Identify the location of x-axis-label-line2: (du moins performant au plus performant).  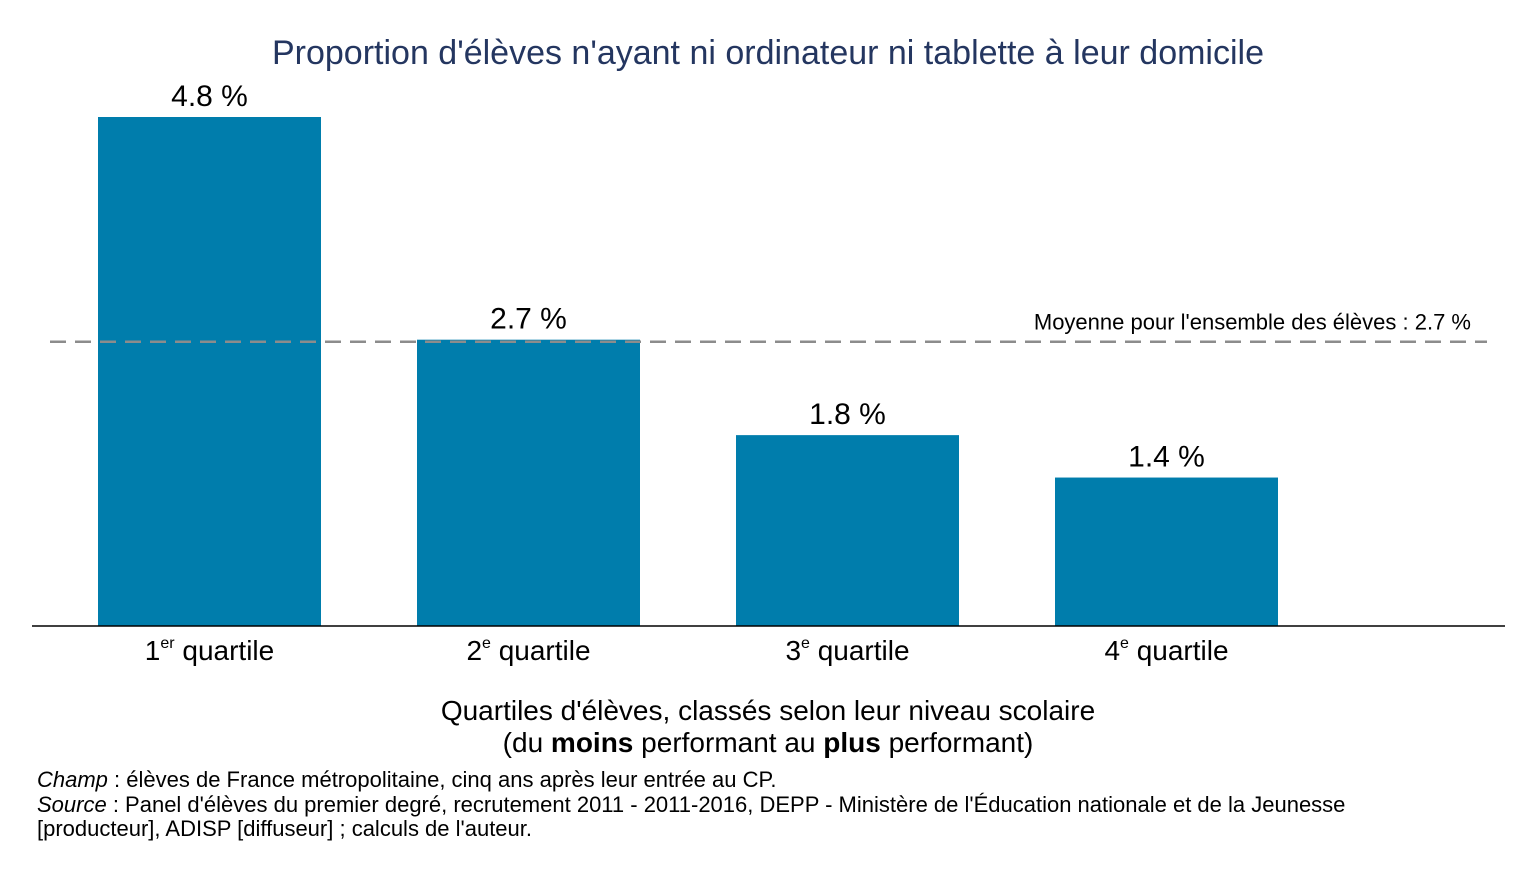
(768, 742).